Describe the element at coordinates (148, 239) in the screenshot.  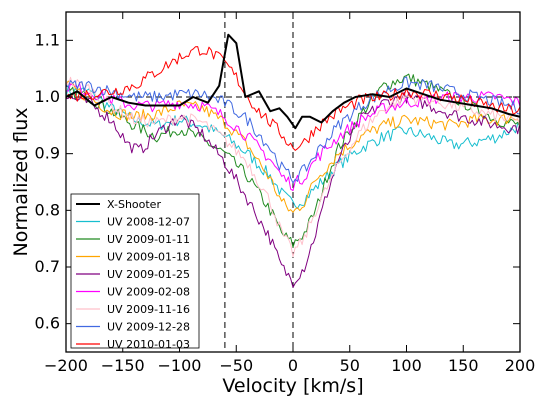
I see `legend-label: UV 2009-01-11` at that location.